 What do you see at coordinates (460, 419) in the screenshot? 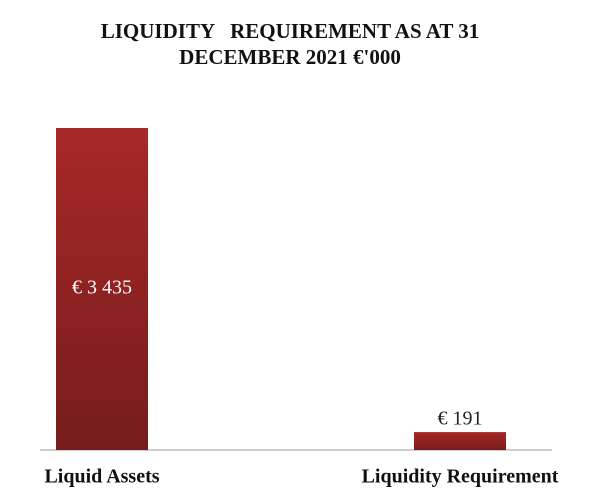
I see `value-label: € 191` at bounding box center [460, 419].